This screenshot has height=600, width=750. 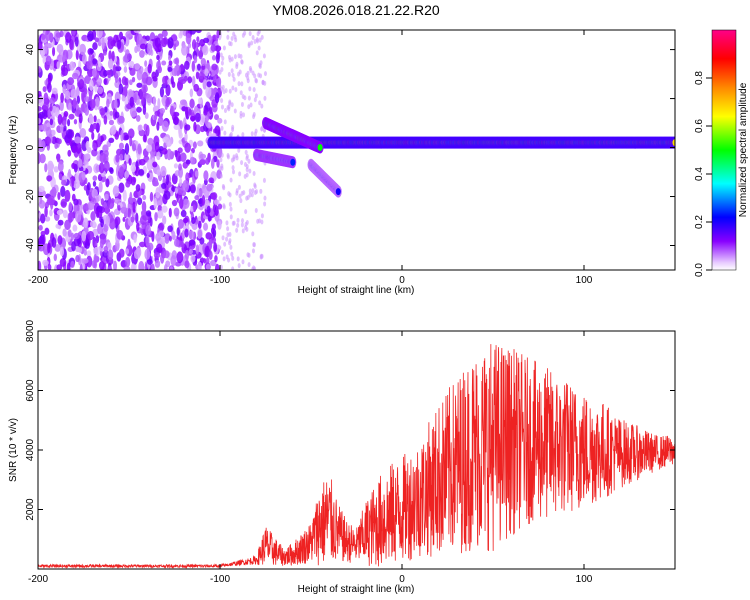 I want to click on y-tick-label: 4000, so click(x=30, y=449).